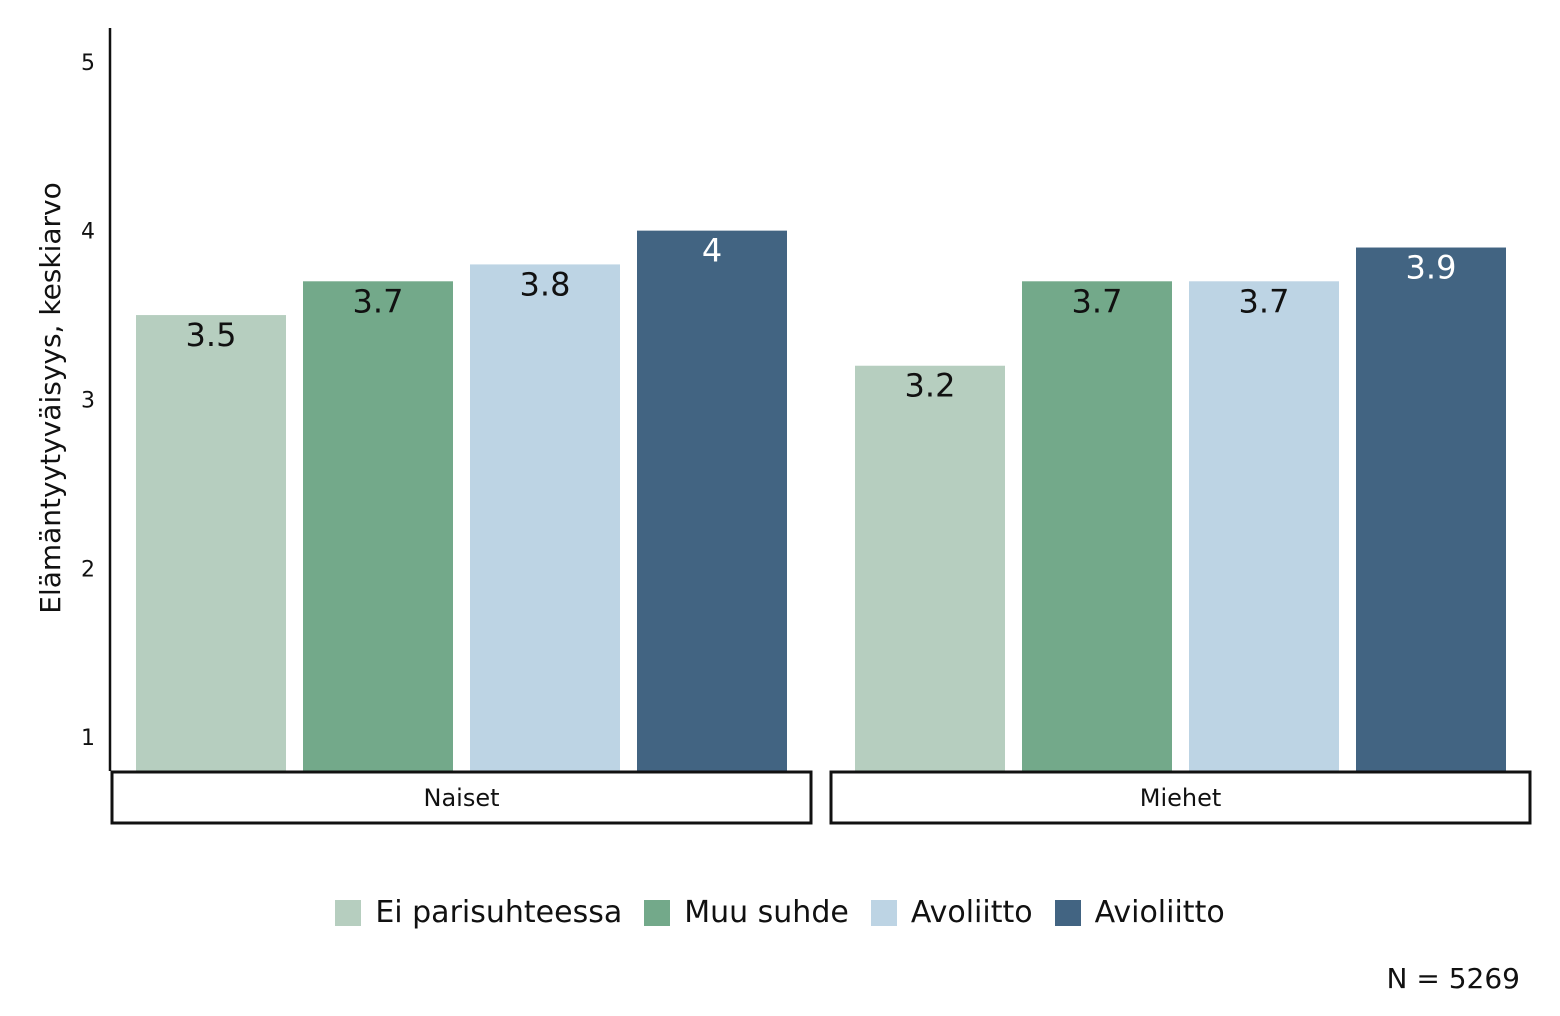 This screenshot has width=1560, height=1016. Describe the element at coordinates (211, 335) in the screenshot. I see `bar-value-label: 3.5` at that location.